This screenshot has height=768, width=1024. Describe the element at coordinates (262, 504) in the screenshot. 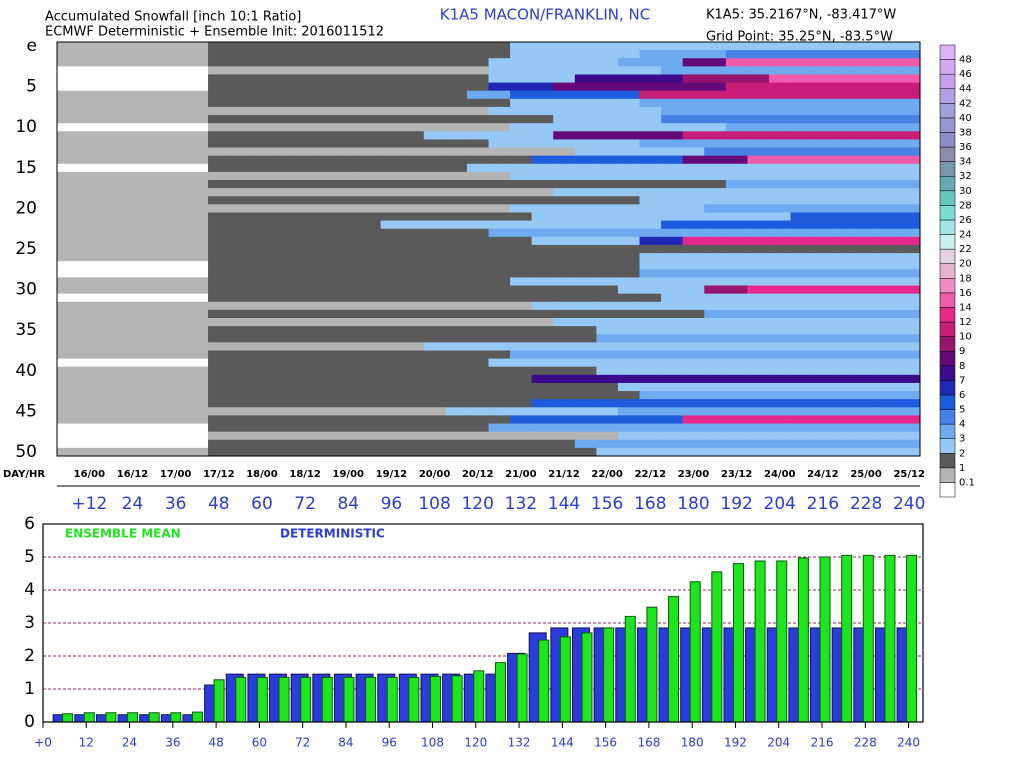

I see `x-tick-label: 60` at that location.